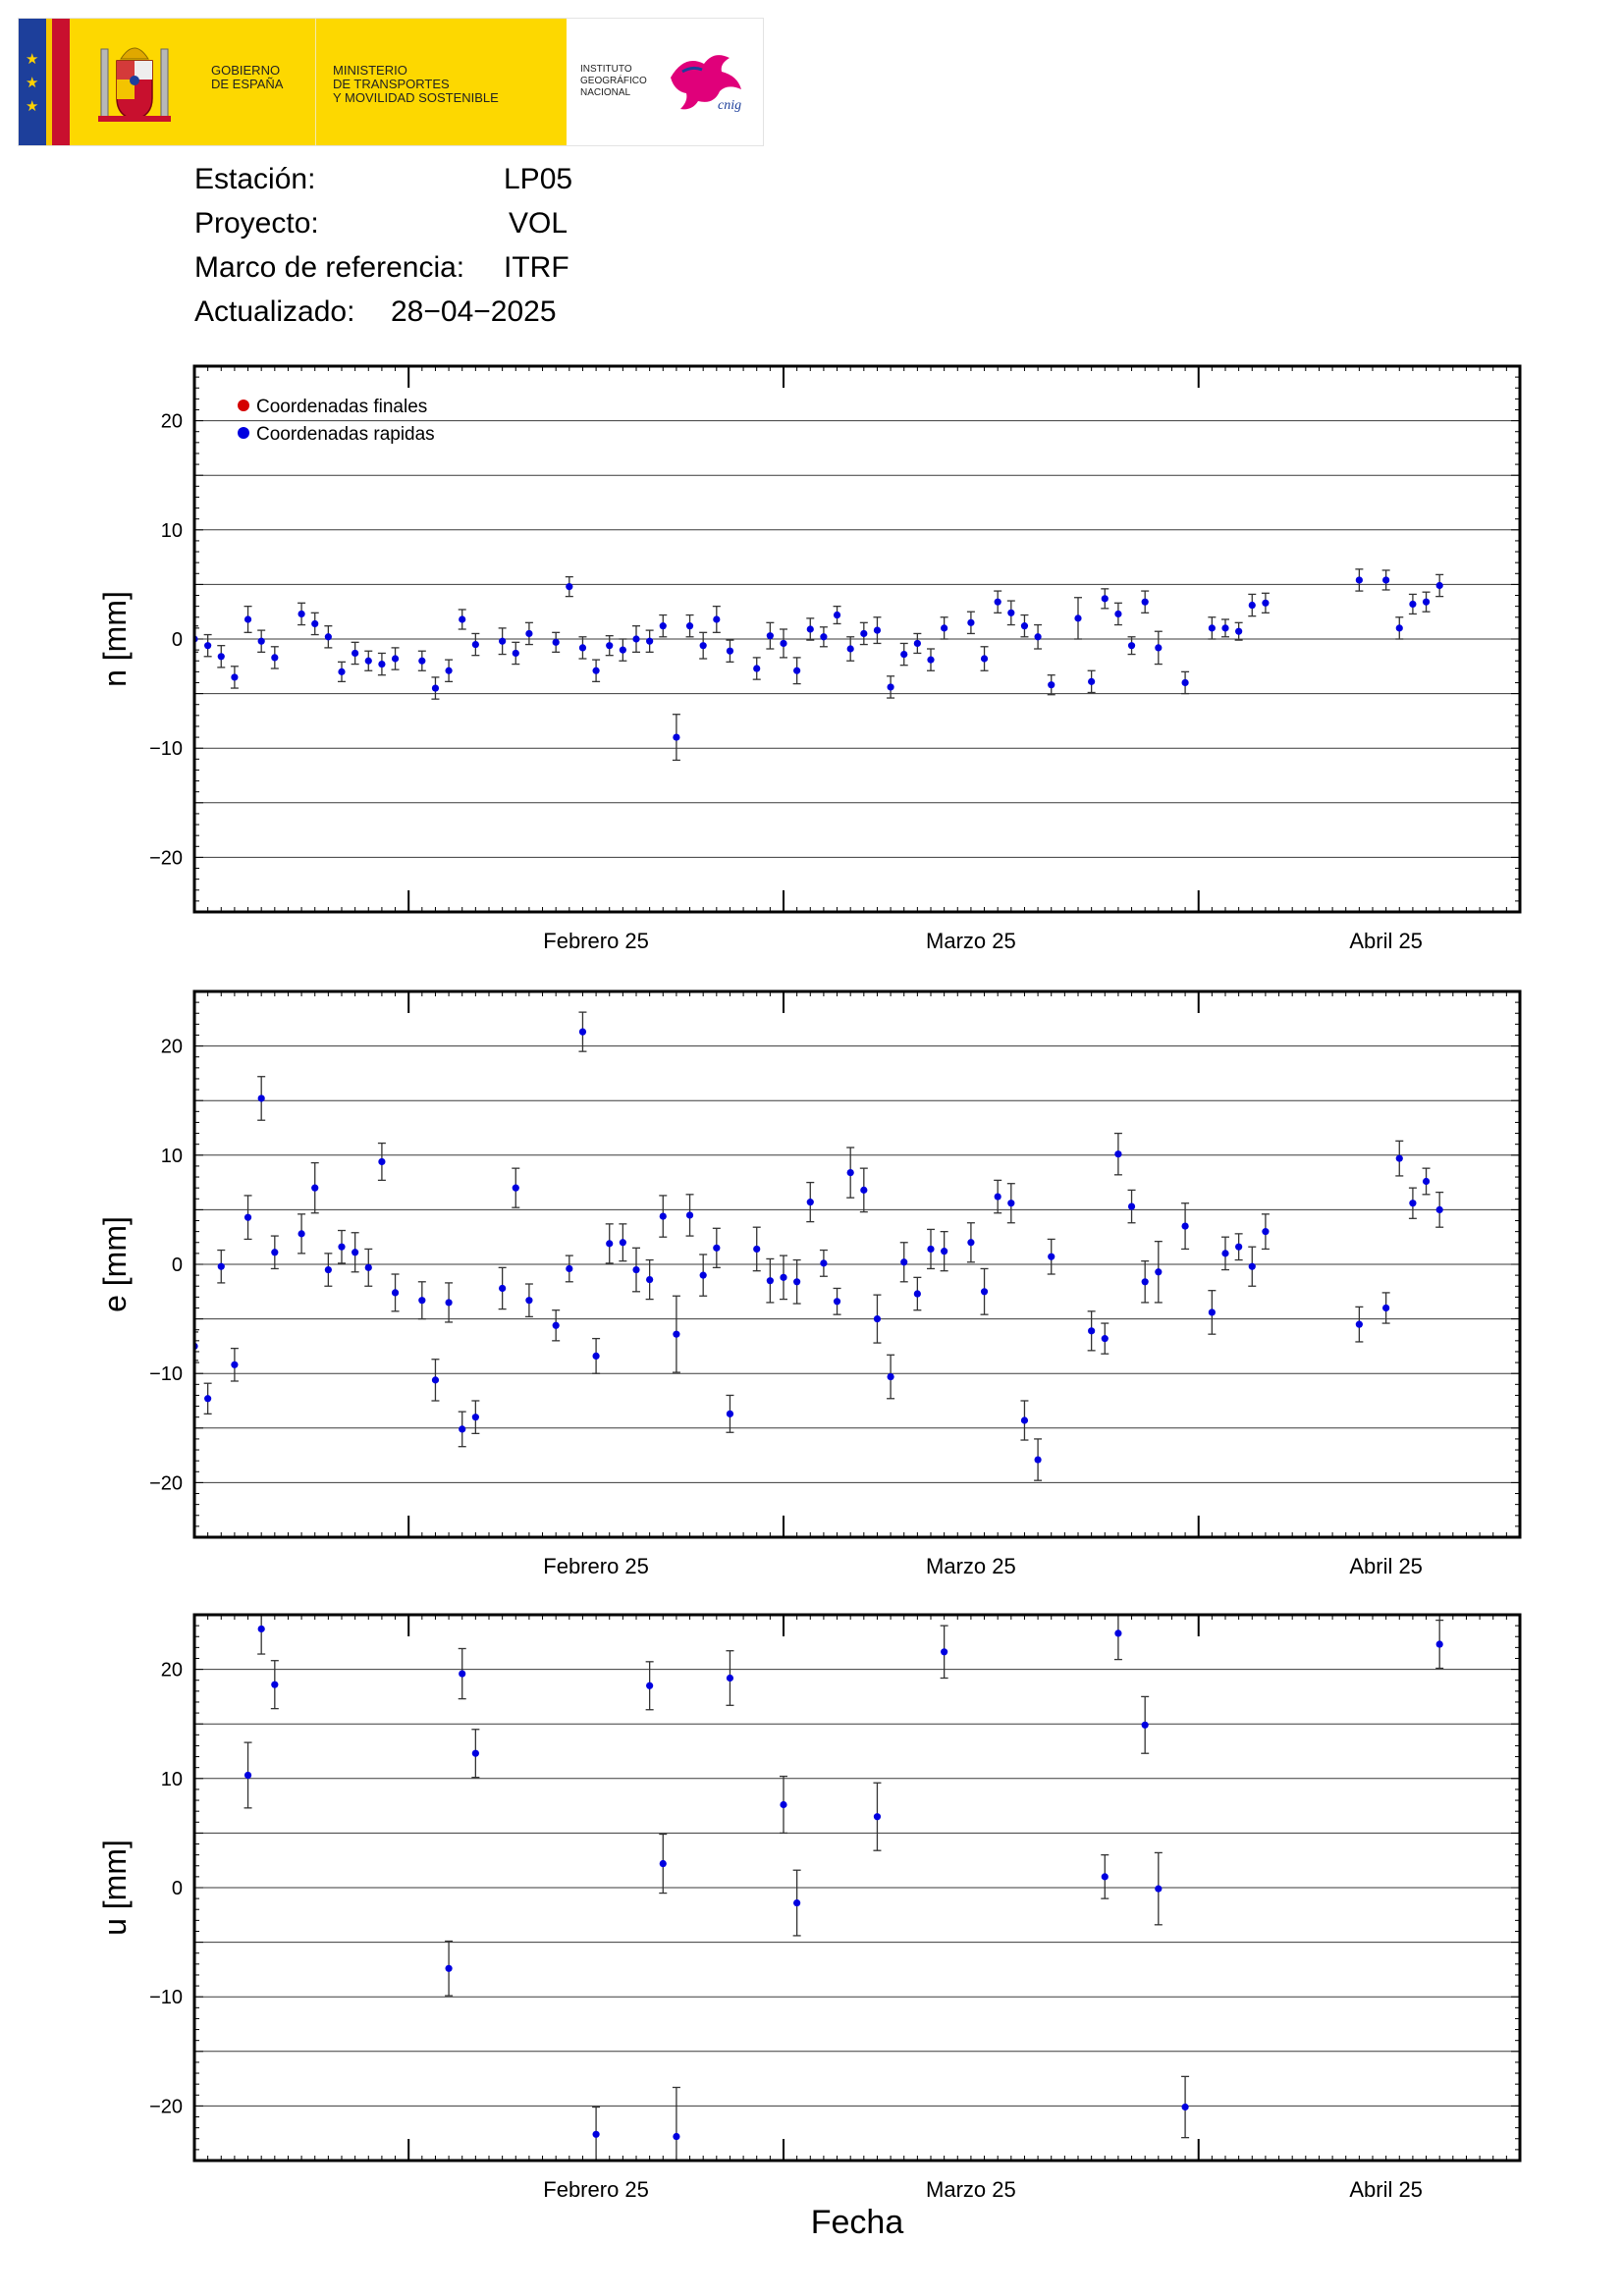 The width and height of the screenshot is (1623, 2296). Describe the element at coordinates (172, 1048) in the screenshot. I see `y-tick-label: 20` at that location.